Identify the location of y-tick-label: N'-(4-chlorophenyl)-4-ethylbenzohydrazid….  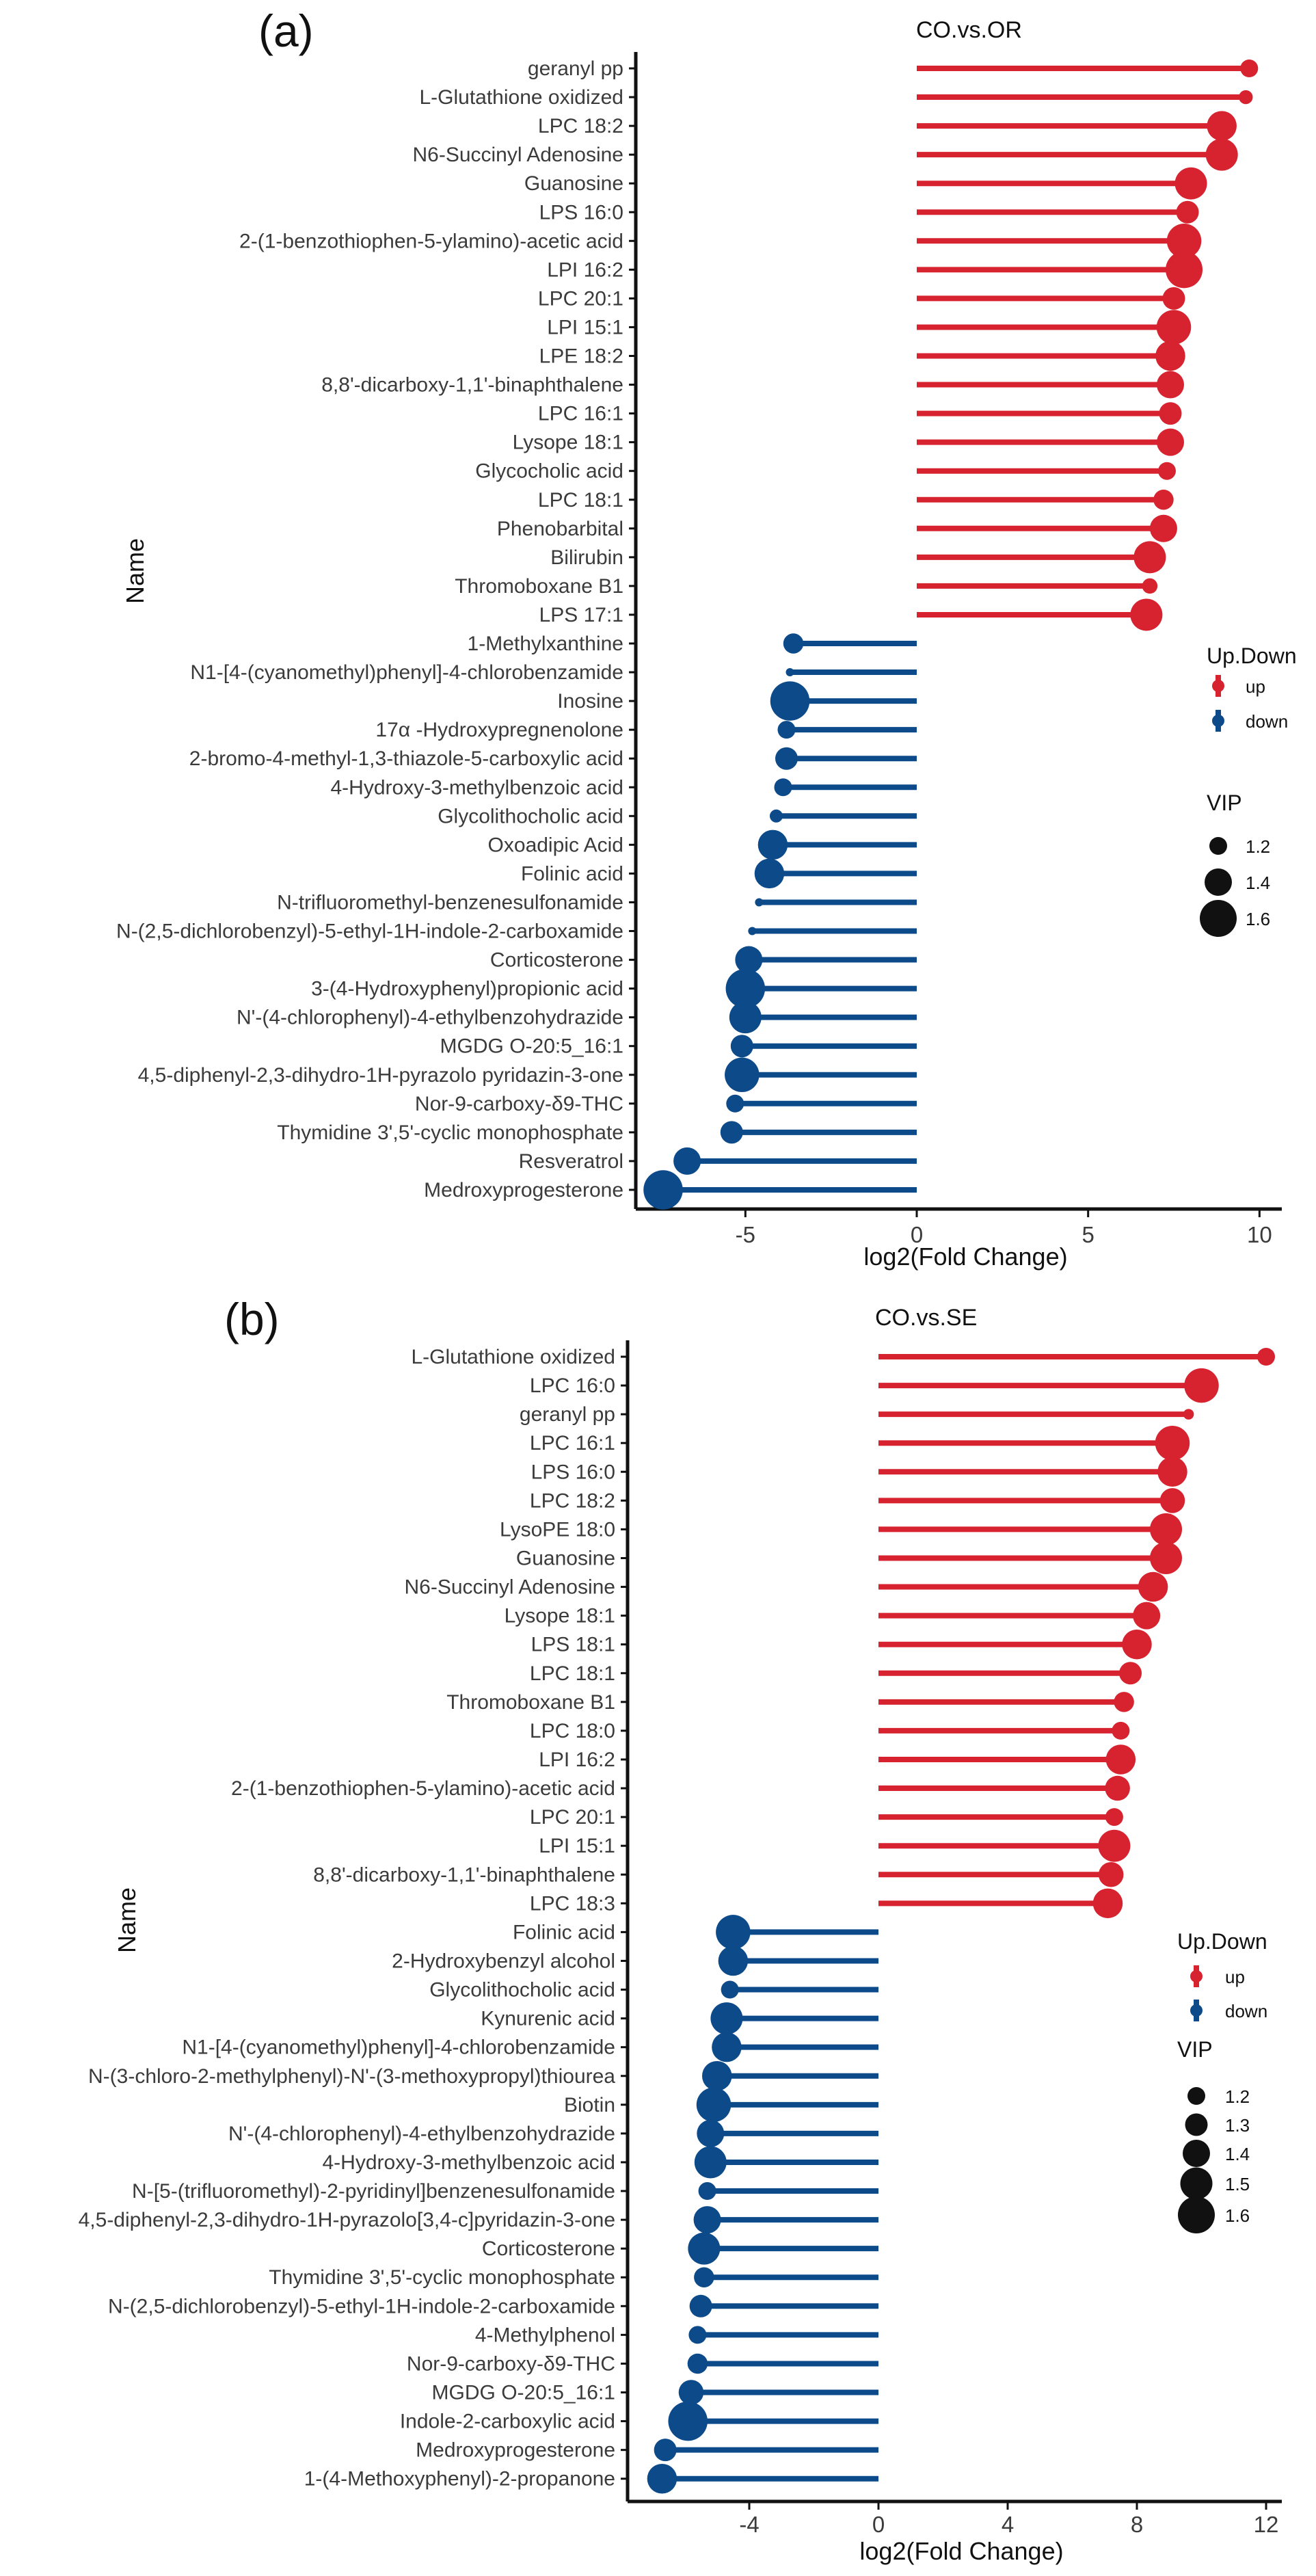
(430, 1018).